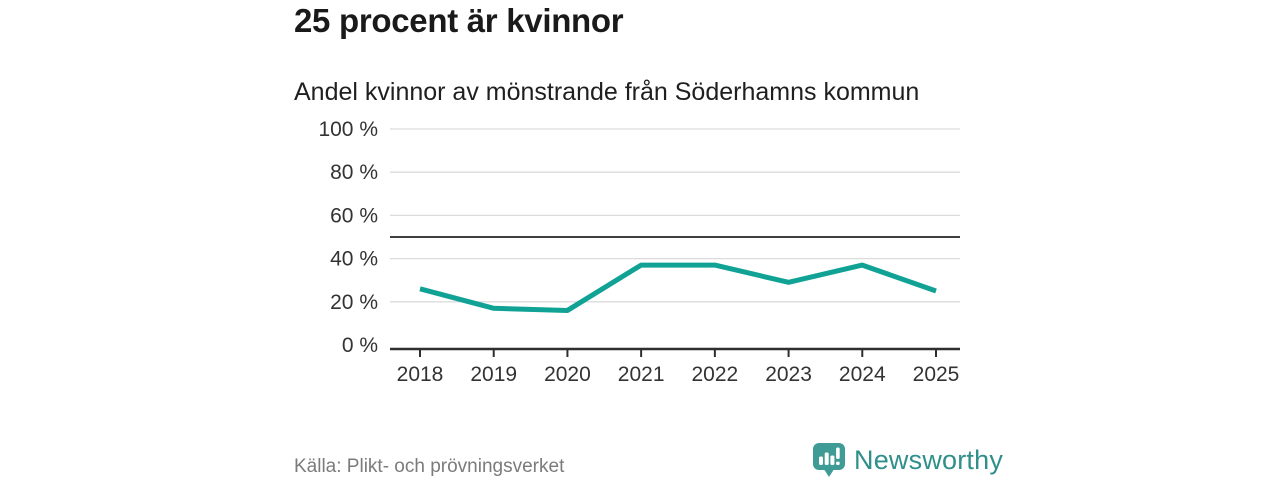  I want to click on y-tick-label: 20 %, so click(354, 302).